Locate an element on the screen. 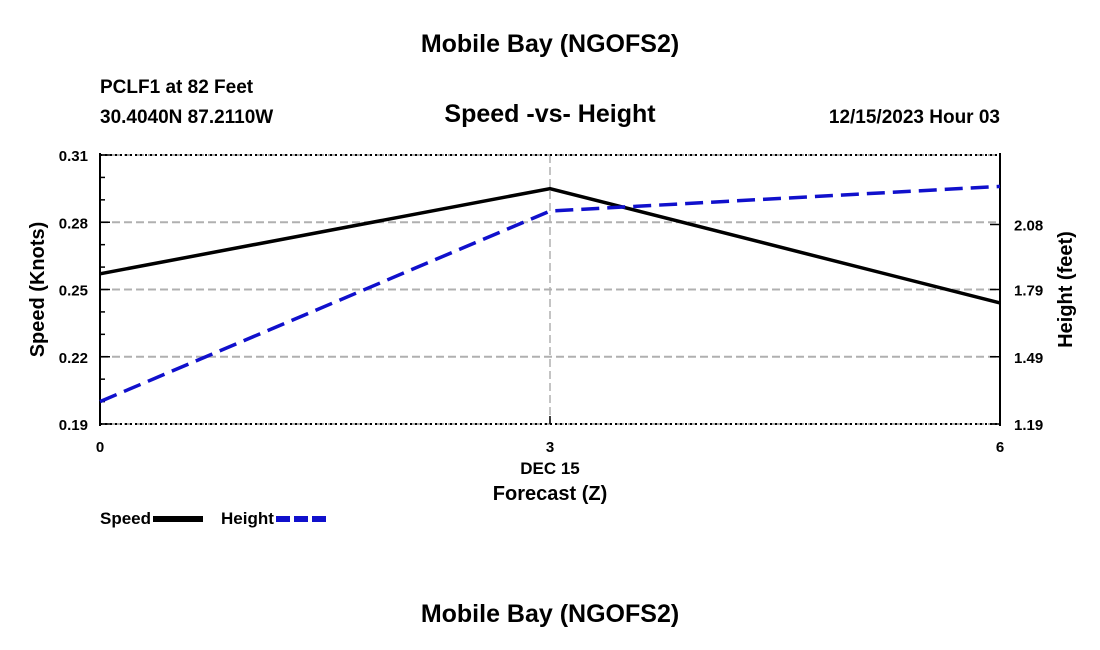 The height and width of the screenshot is (650, 1100). legend-height-swatch is located at coordinates (300, 519).